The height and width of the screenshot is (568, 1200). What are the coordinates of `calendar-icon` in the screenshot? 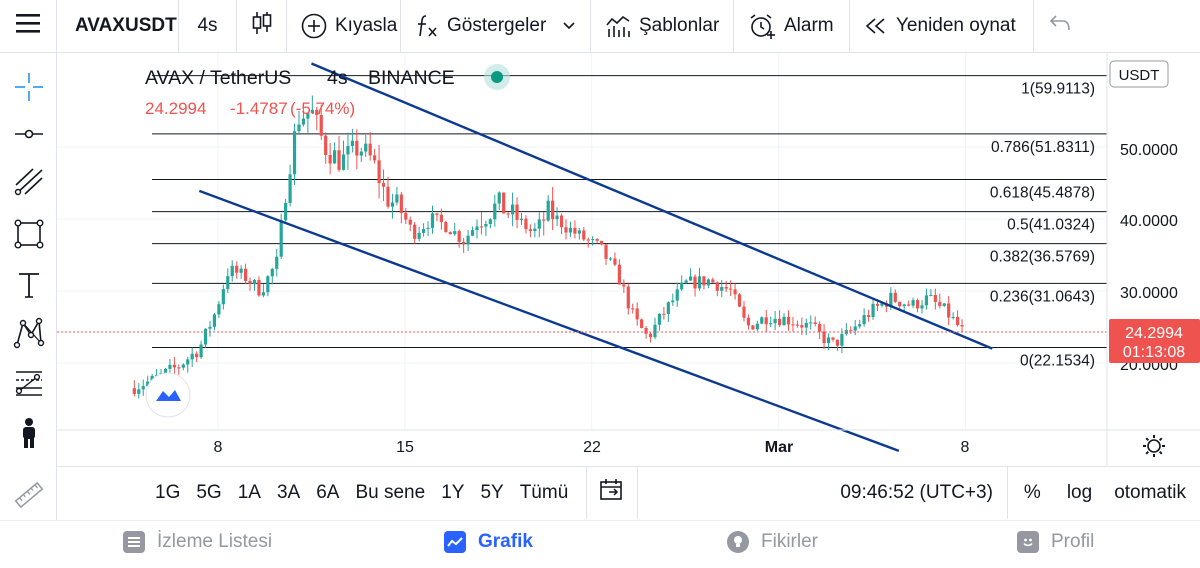 It's located at (612, 492).